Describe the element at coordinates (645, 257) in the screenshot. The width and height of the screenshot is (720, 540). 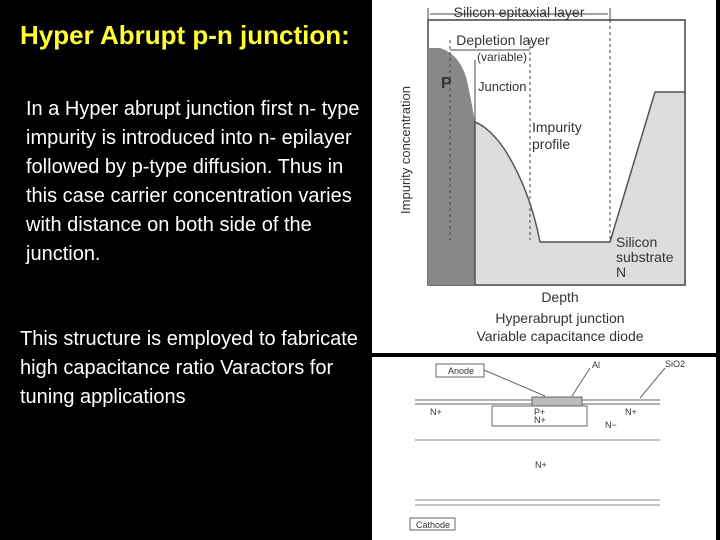
I see `label: substrate` at that location.